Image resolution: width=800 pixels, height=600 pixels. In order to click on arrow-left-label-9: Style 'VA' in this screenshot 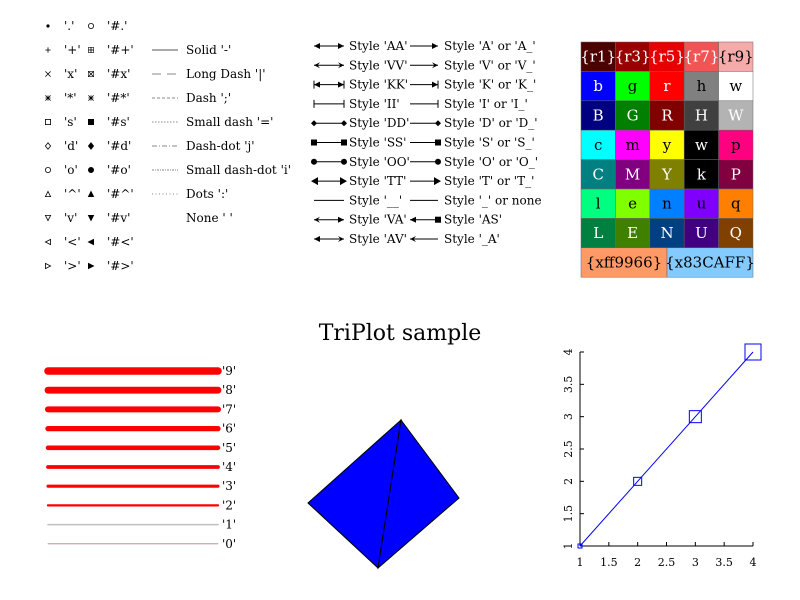, I will do `click(378, 220)`.